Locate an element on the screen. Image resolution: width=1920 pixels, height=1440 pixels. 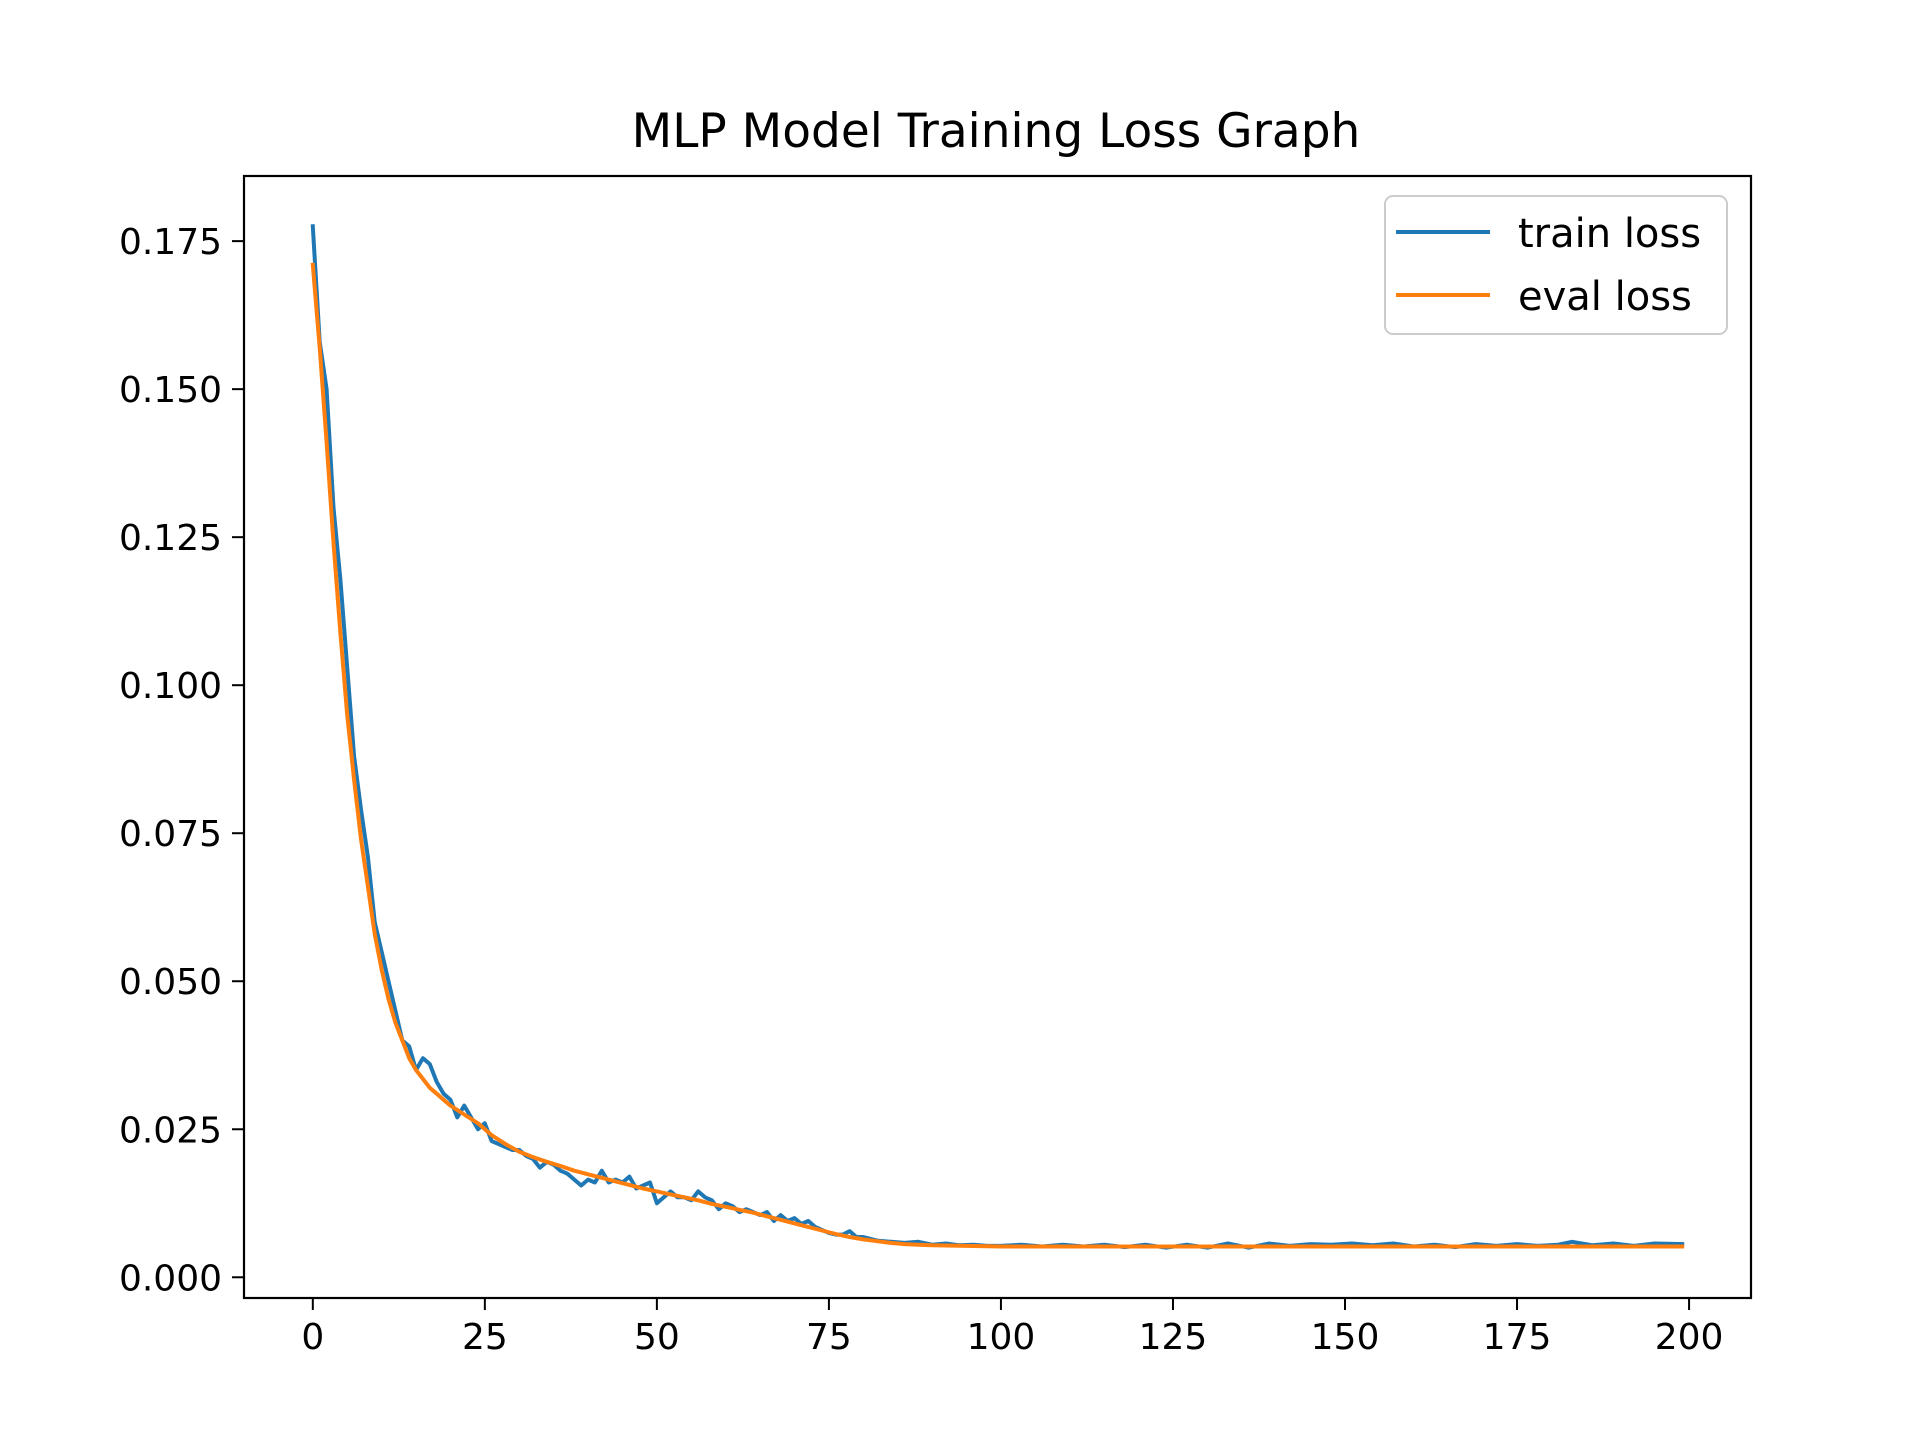
y-tick-label: 0.175 is located at coordinates (170, 242).